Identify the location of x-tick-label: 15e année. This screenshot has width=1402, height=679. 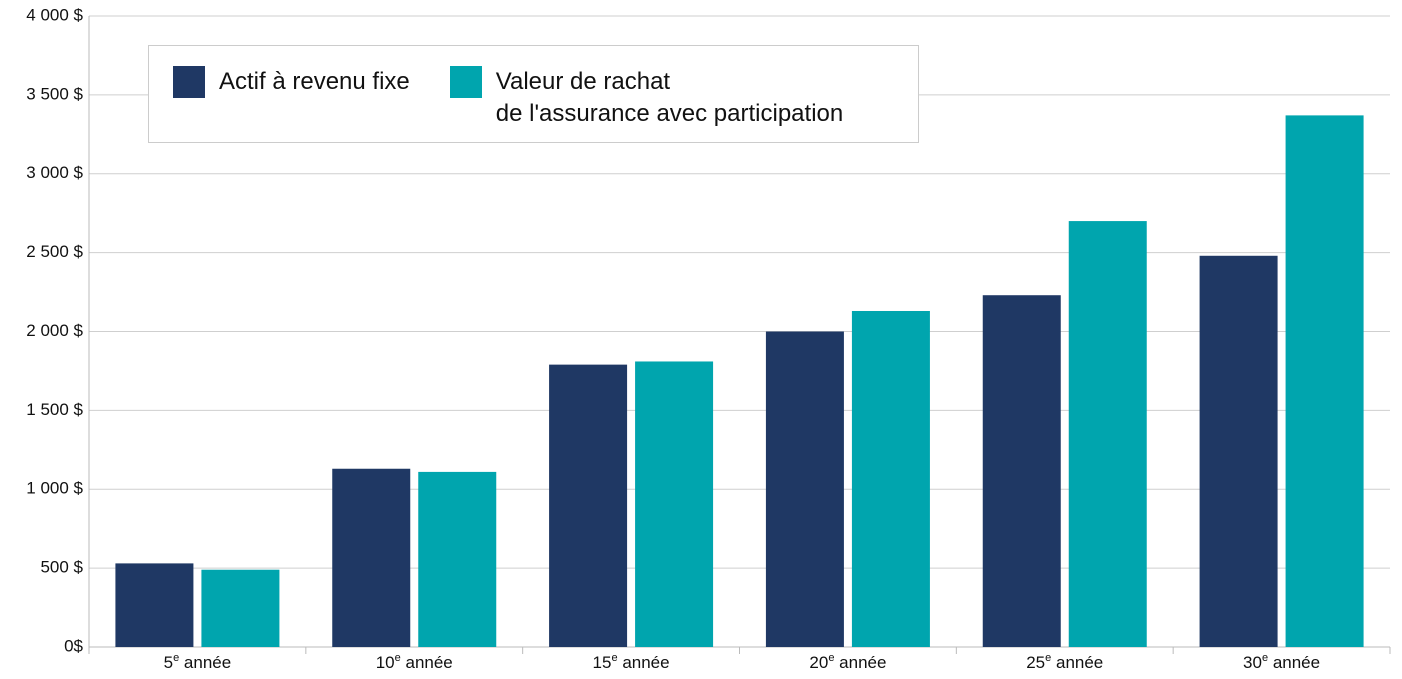
(631, 662).